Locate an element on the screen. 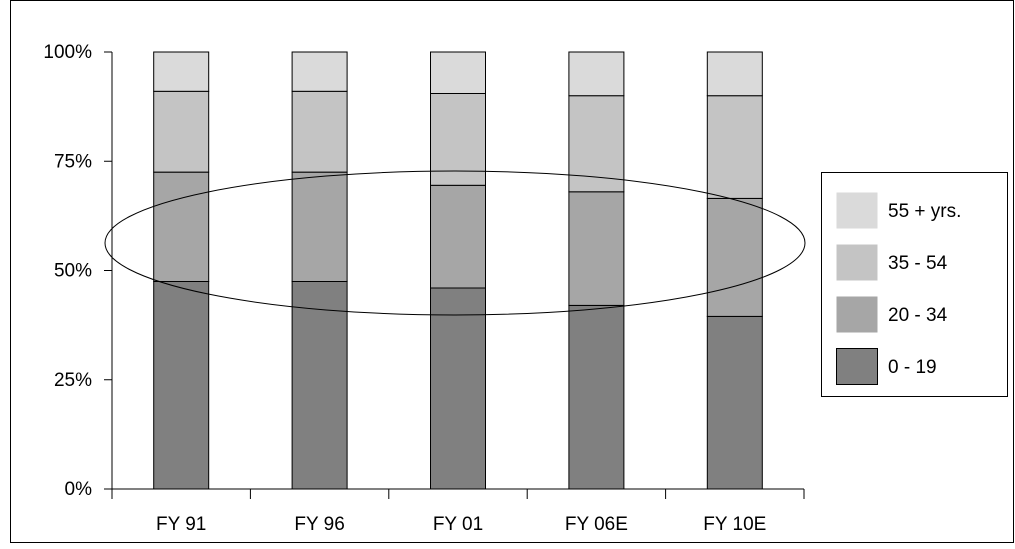 The height and width of the screenshot is (549, 1015). x-tick-label: FY 96 is located at coordinates (319, 524).